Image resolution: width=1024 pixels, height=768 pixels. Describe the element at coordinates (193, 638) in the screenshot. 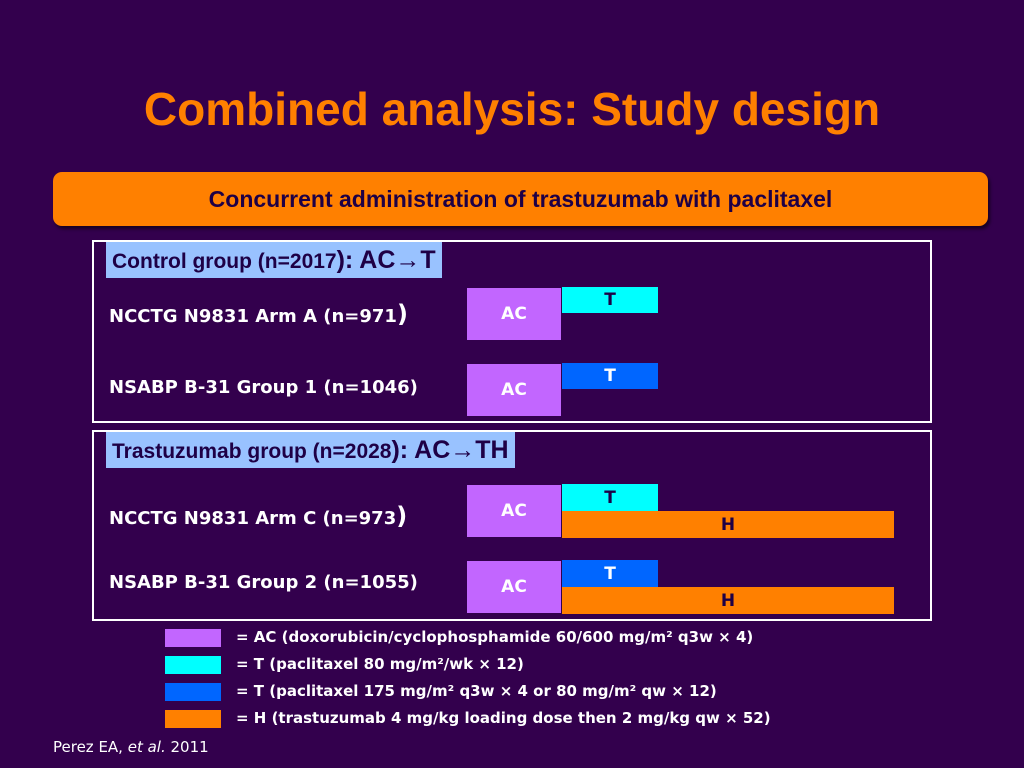

I see `legend-swatch-ac` at that location.